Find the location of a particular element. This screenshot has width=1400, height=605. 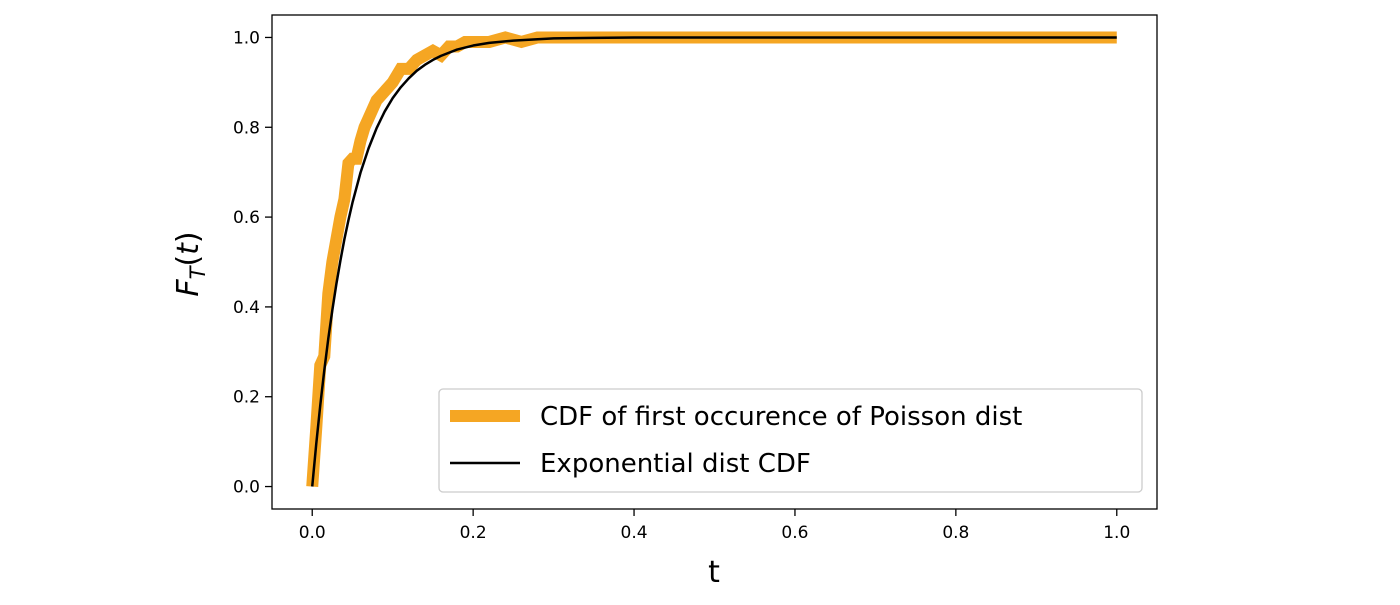

y-tick-label: 1.0 is located at coordinates (246, 38).